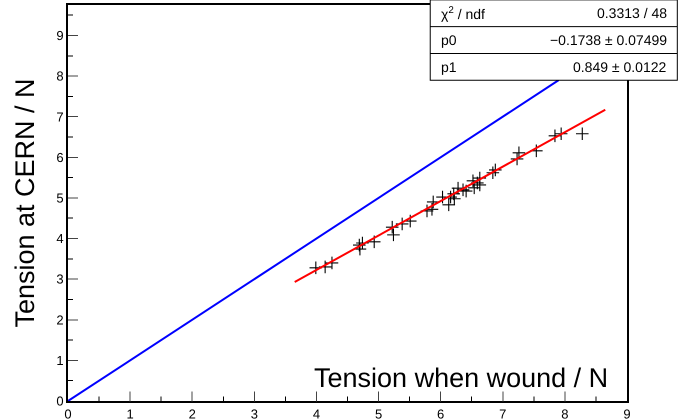 The width and height of the screenshot is (679, 419). What do you see at coordinates (502, 412) in the screenshot?
I see `x-tick-label: 7` at bounding box center [502, 412].